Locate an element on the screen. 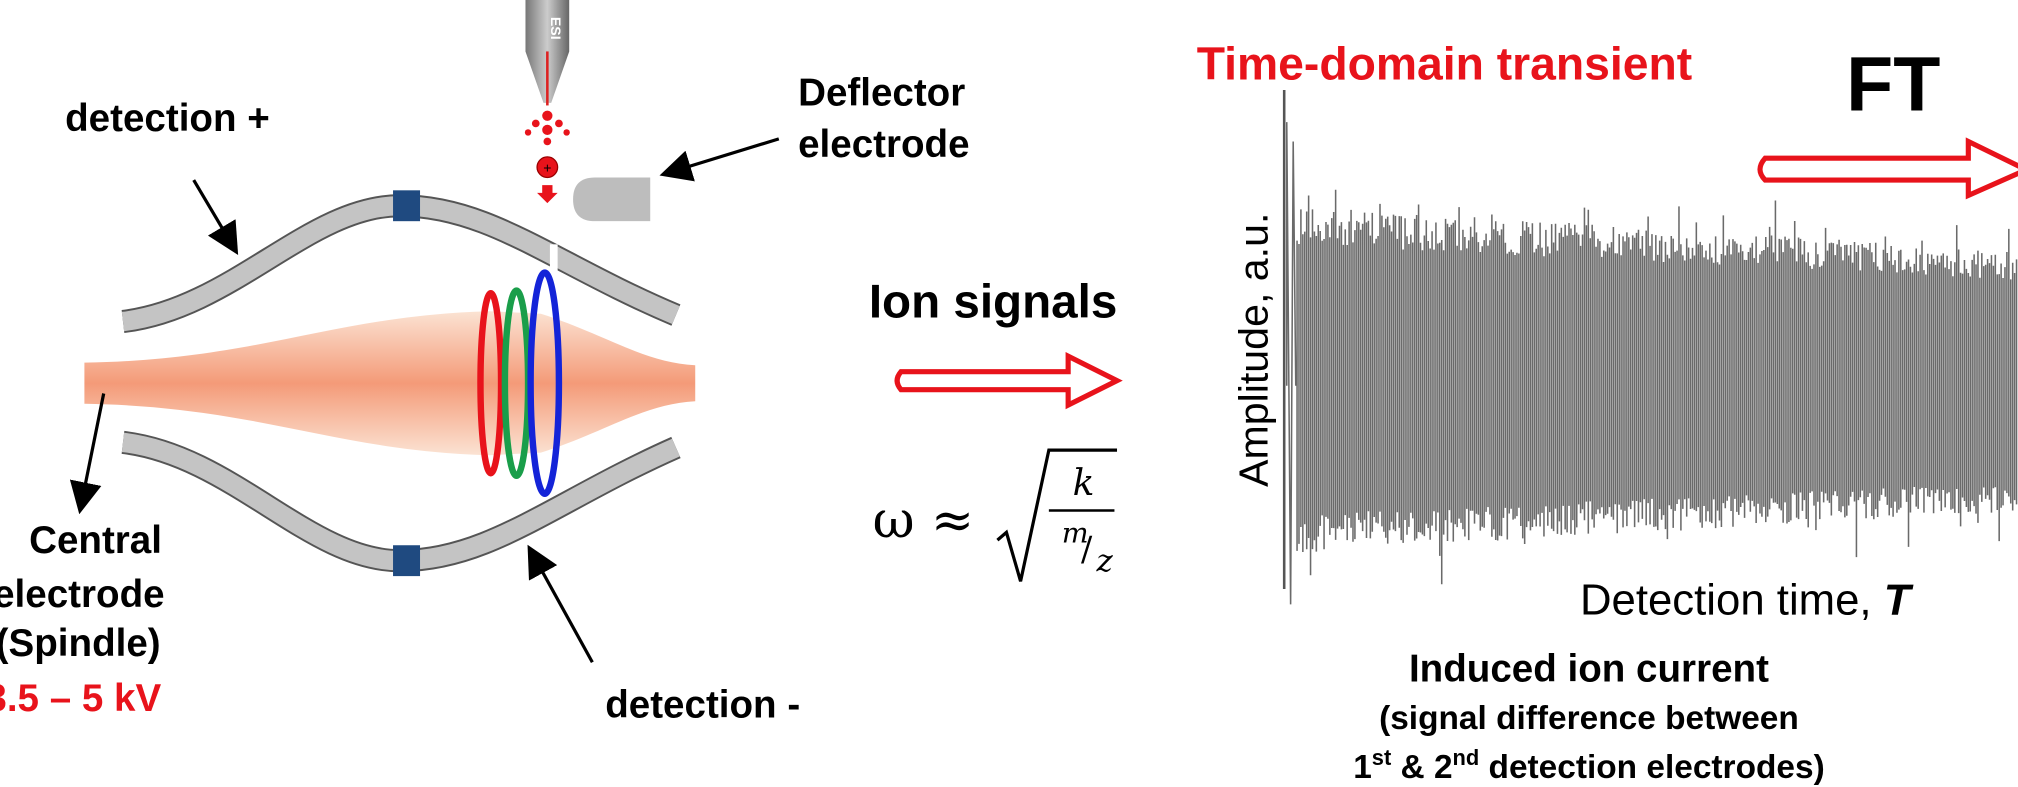  label: 3.5 – 5 kV is located at coordinates (80, 698).